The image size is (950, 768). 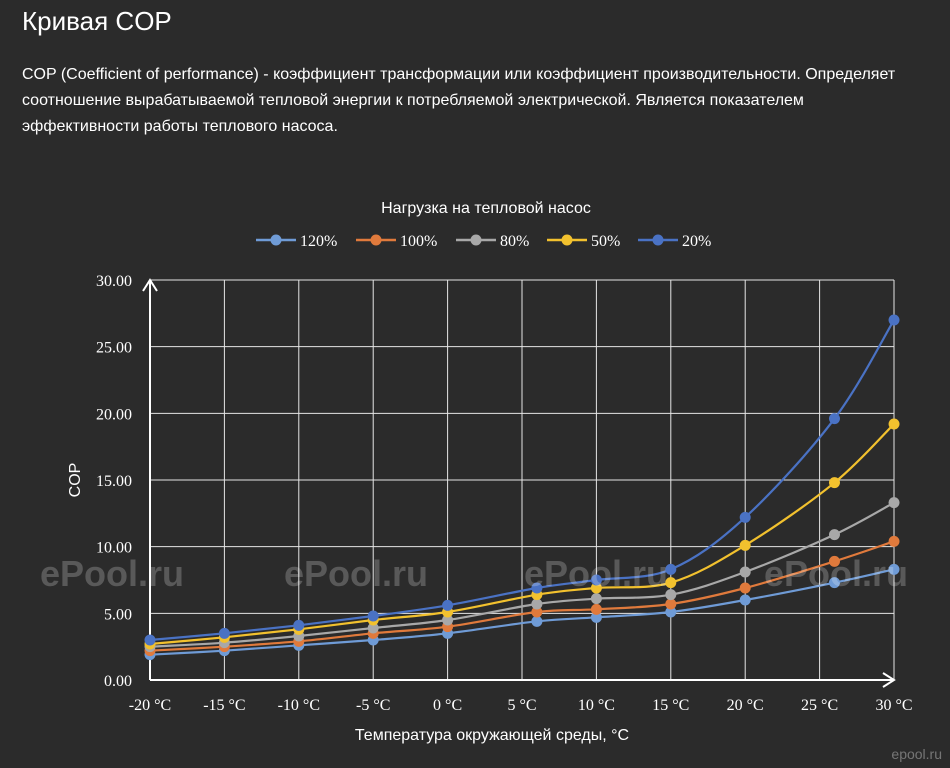 I want to click on x-axis-arrow, so click(x=889, y=680).